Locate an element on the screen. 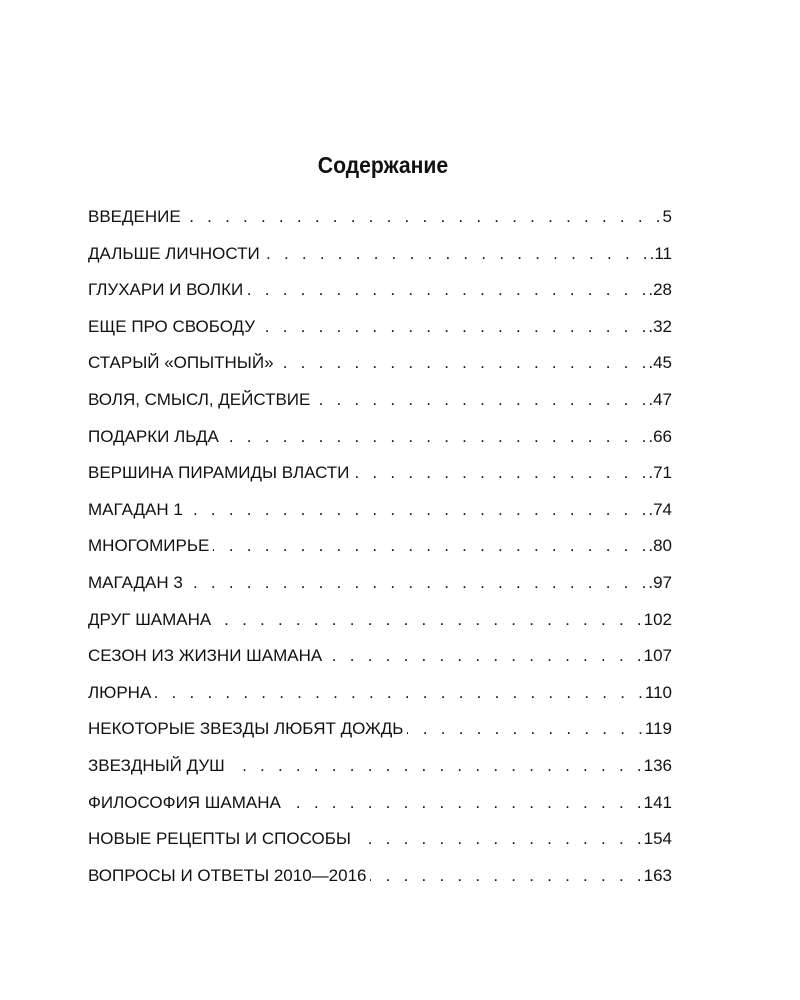  toc-entry-title: ДАЛЬШЕ ЛИЧНОСТИ is located at coordinates (174, 253).